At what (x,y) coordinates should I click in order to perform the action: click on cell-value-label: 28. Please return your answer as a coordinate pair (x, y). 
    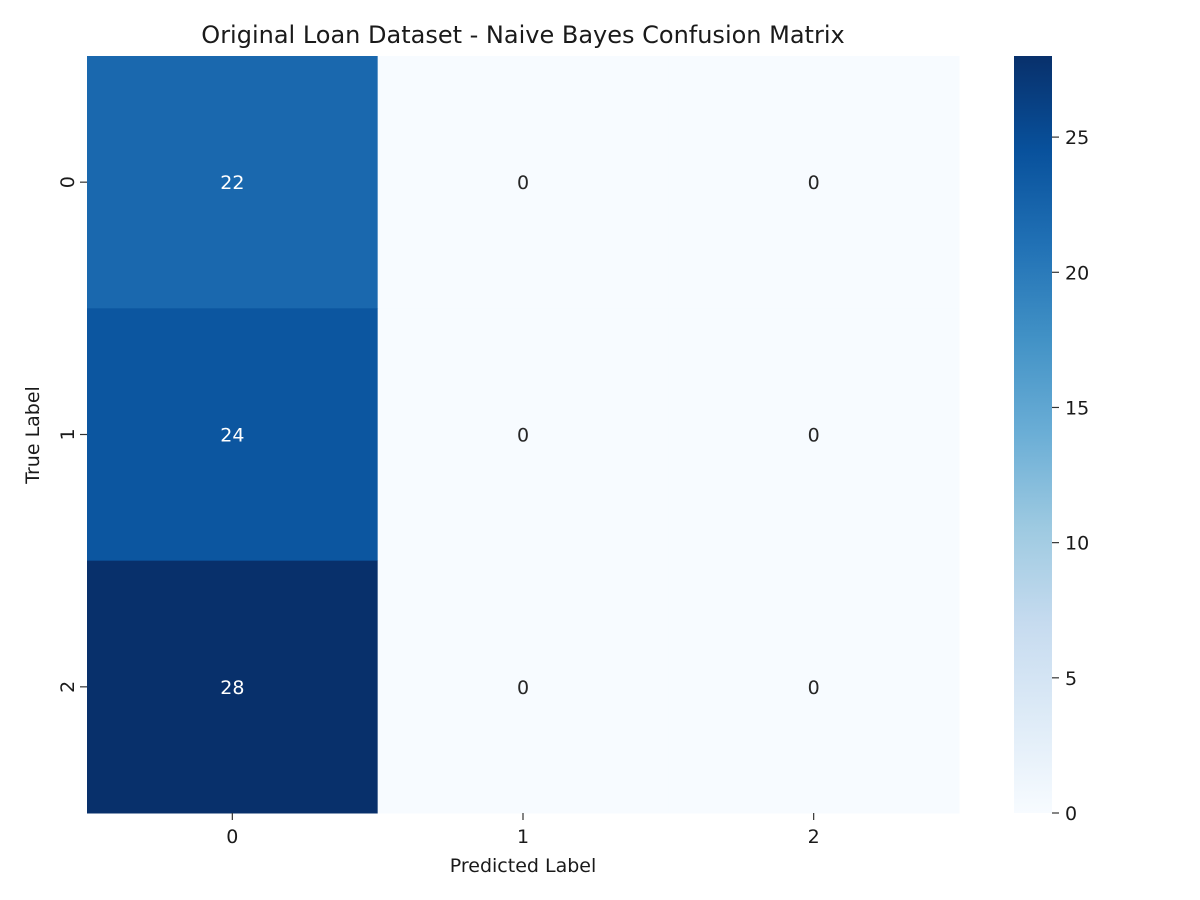
    Looking at the image, I should click on (232, 688).